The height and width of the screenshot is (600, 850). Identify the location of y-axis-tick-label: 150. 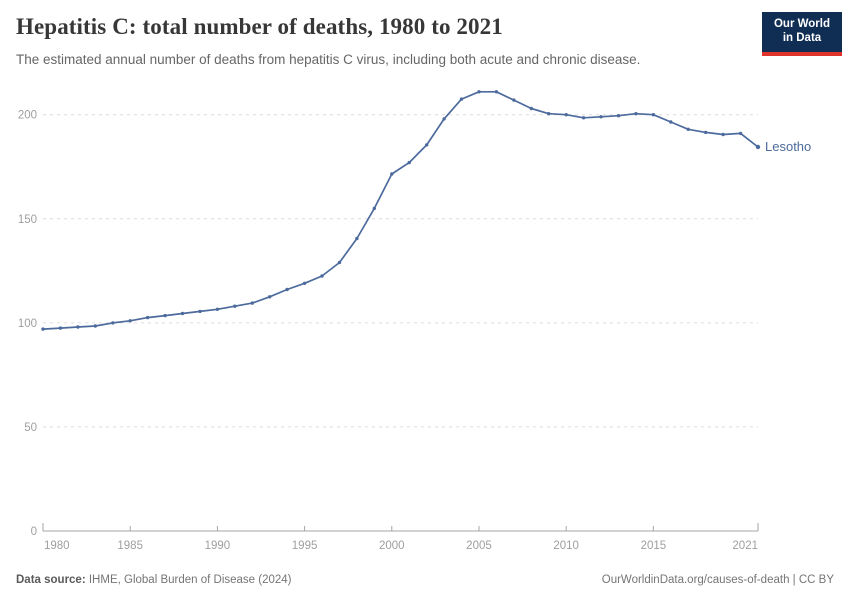
(27, 220).